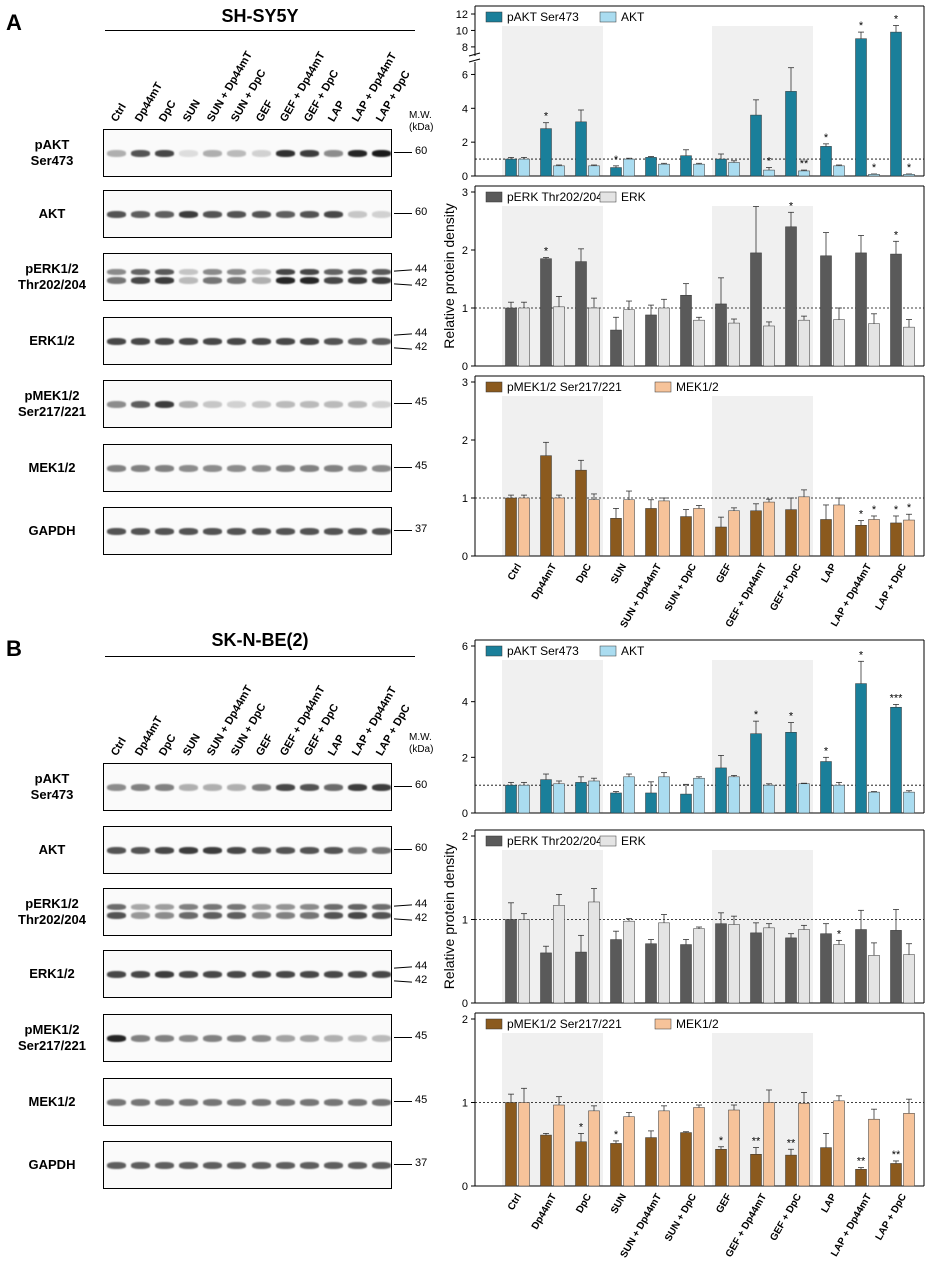 The image size is (927, 1264). I want to click on y-tick-label: 1, so click(465, 1104).